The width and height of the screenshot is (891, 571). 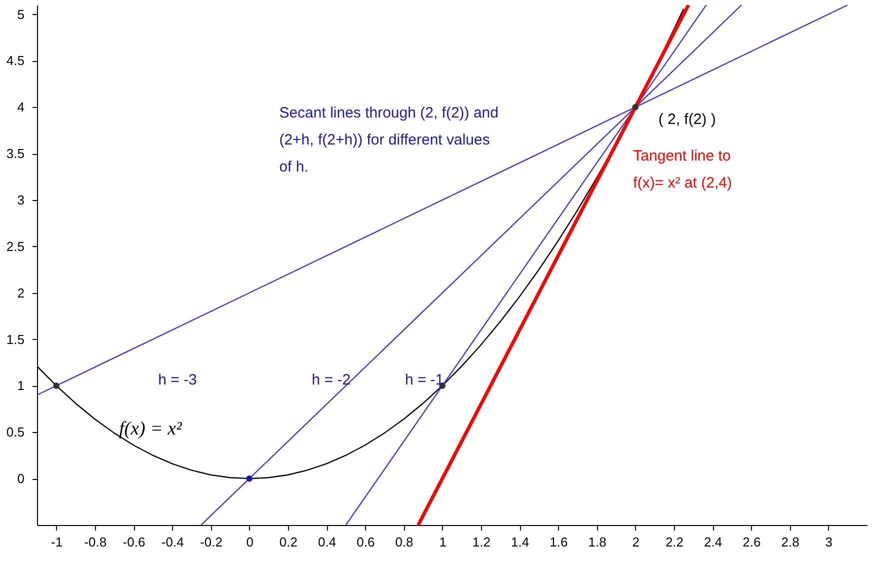 I want to click on annotation: Tangent line to f(x)= x² at (2,4), so click(x=682, y=169).